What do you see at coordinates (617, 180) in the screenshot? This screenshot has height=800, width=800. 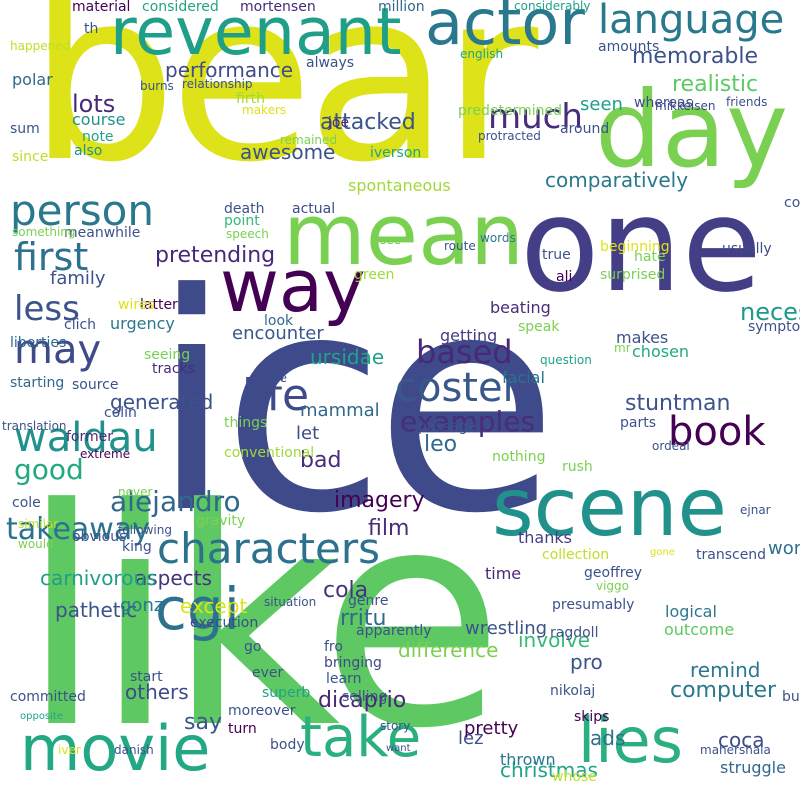 I see `word: comparatively` at bounding box center [617, 180].